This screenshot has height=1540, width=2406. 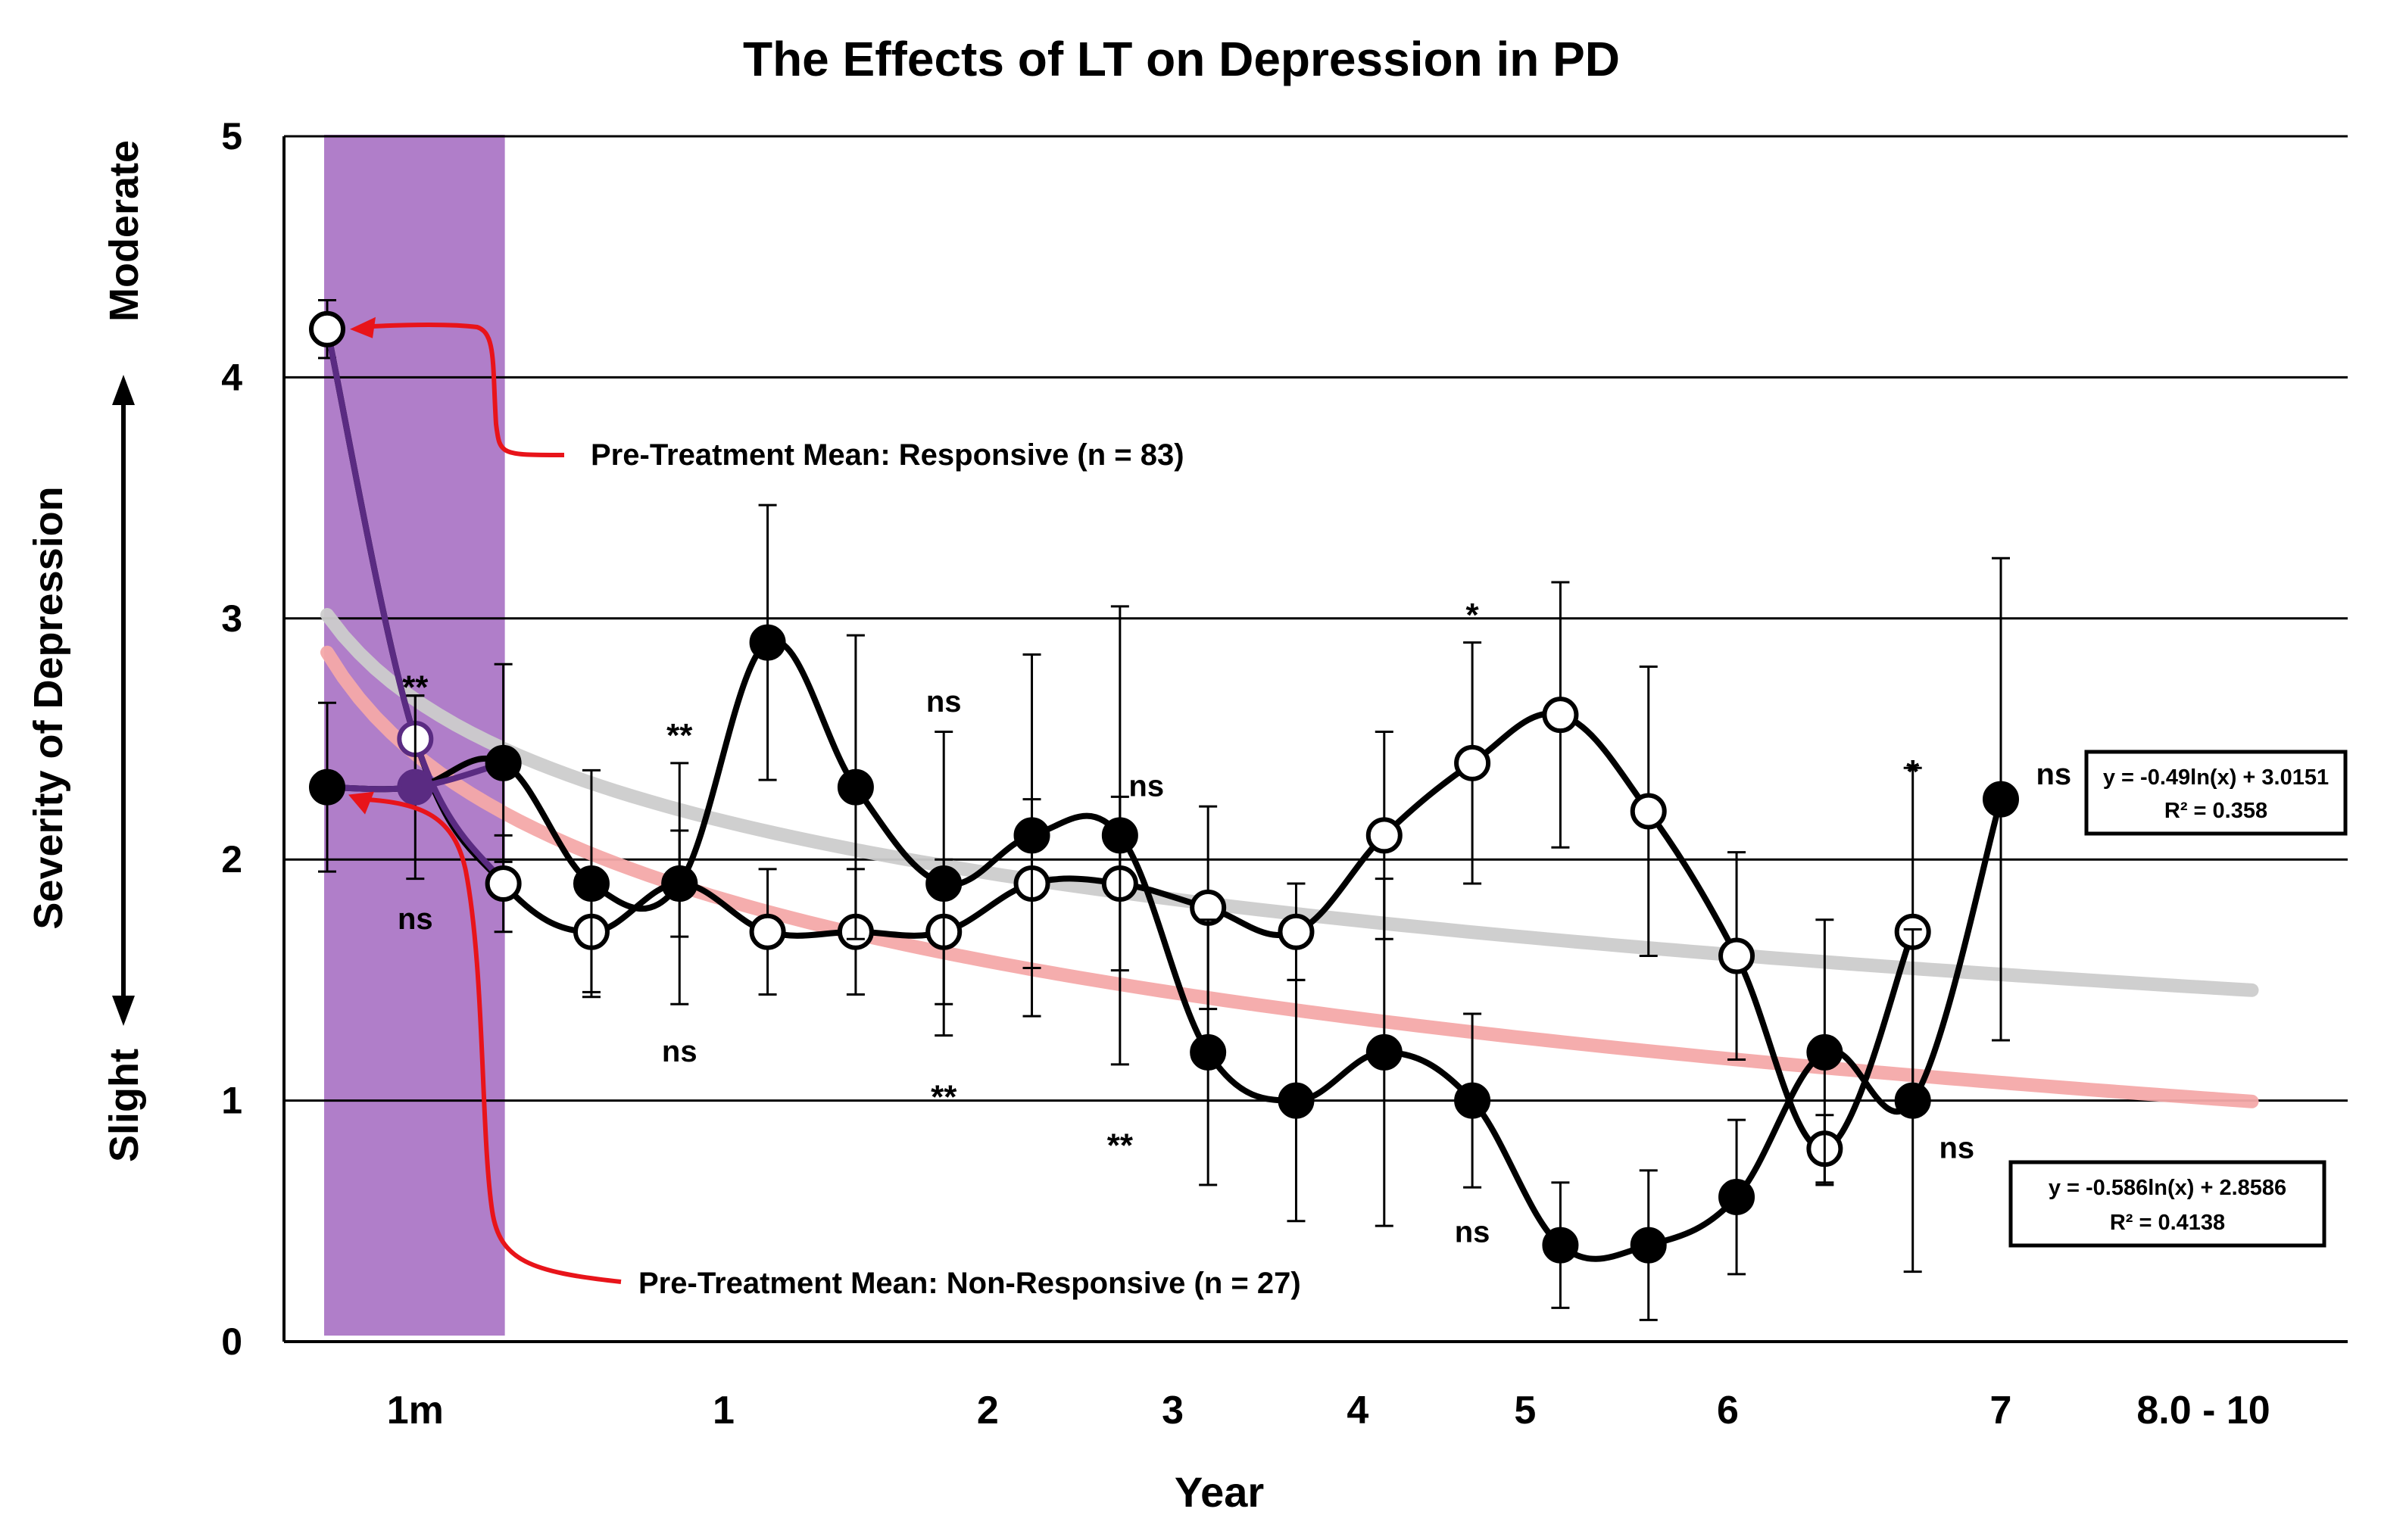 What do you see at coordinates (767, 394) in the screenshot?
I see `annotation-responsive: Pre-Treatment Mean: Responsive (n = 83)` at bounding box center [767, 394].